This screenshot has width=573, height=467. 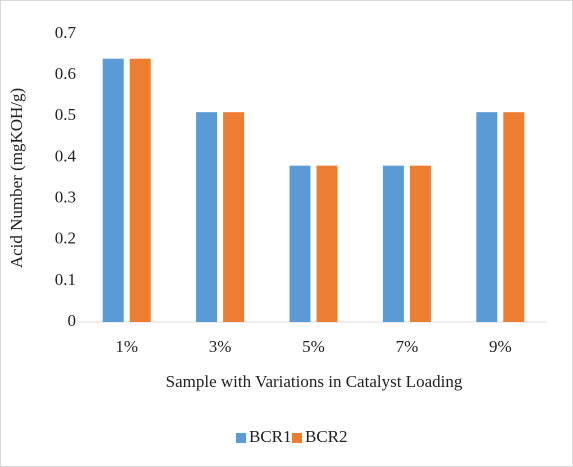 I want to click on y-tick-label: 0.7, so click(x=66, y=32).